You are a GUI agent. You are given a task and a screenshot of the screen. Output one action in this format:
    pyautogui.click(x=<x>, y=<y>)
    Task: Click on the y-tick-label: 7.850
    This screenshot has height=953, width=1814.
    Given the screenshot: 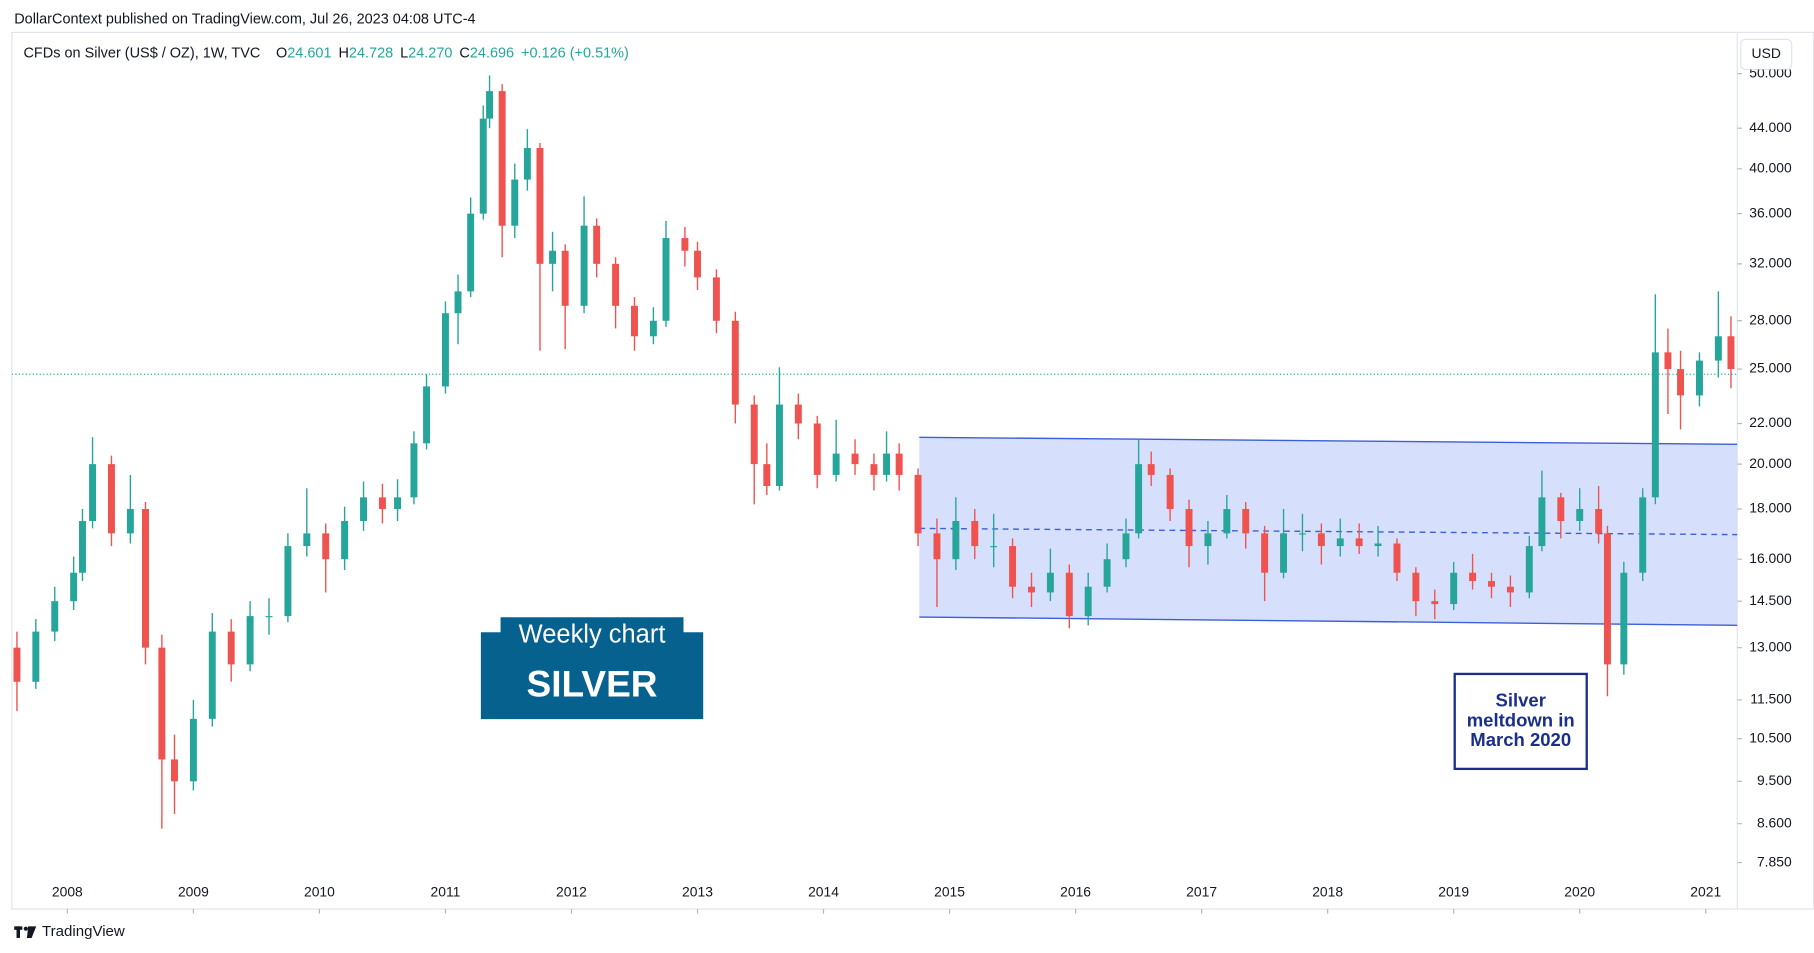 What is the action you would take?
    pyautogui.click(x=1774, y=861)
    